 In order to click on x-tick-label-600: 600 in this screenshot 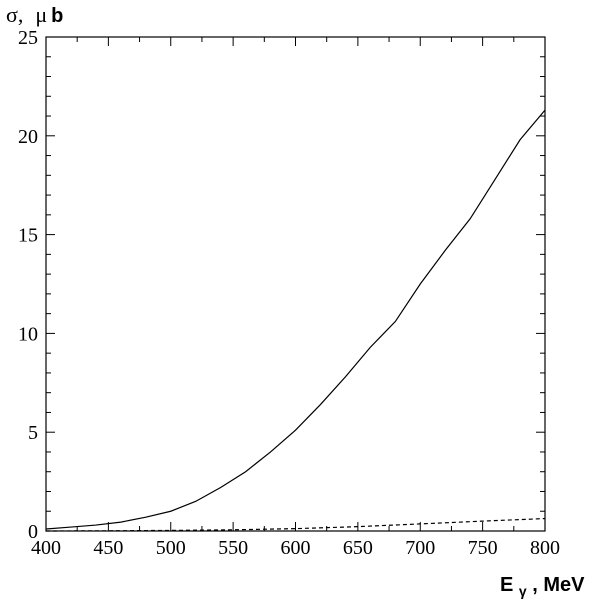, I will do `click(296, 548)`.